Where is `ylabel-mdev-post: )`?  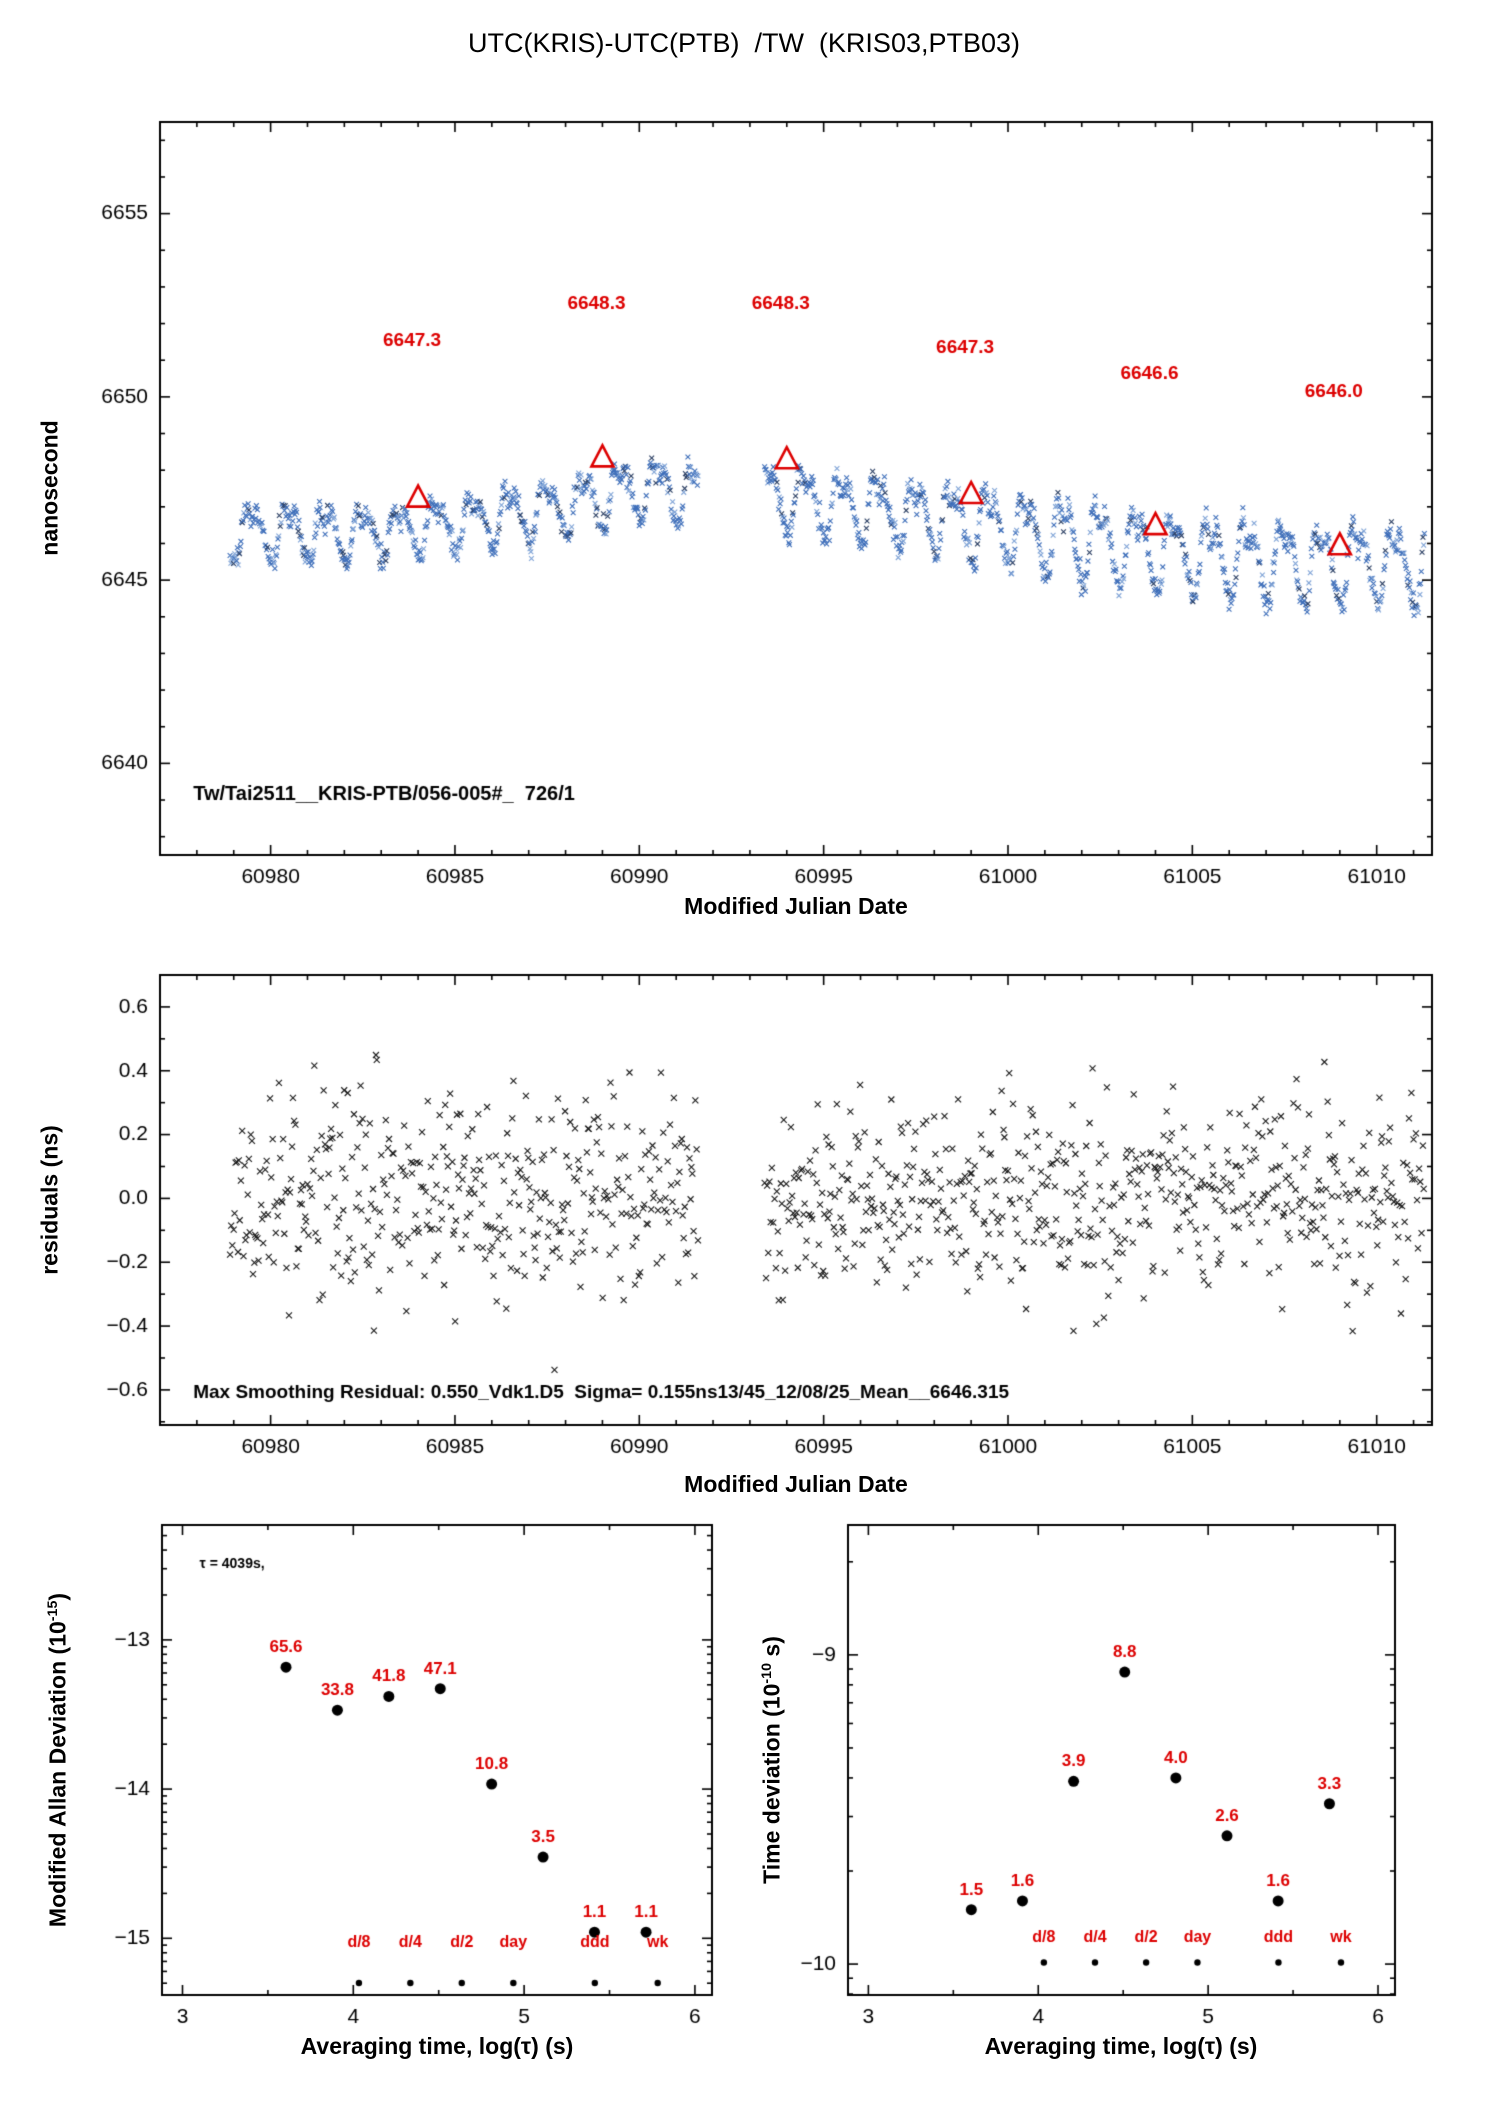
ylabel-mdev-post: ) is located at coordinates (57, 1596).